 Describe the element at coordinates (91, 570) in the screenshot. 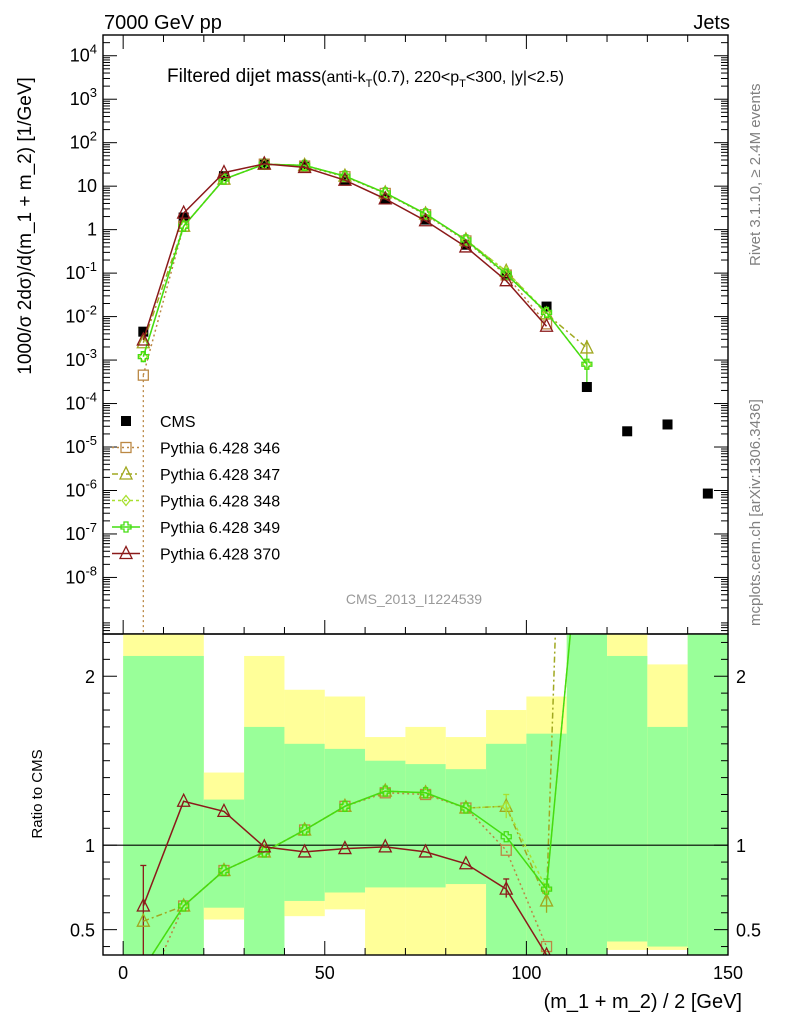

I see `tick-exponent: -8` at that location.